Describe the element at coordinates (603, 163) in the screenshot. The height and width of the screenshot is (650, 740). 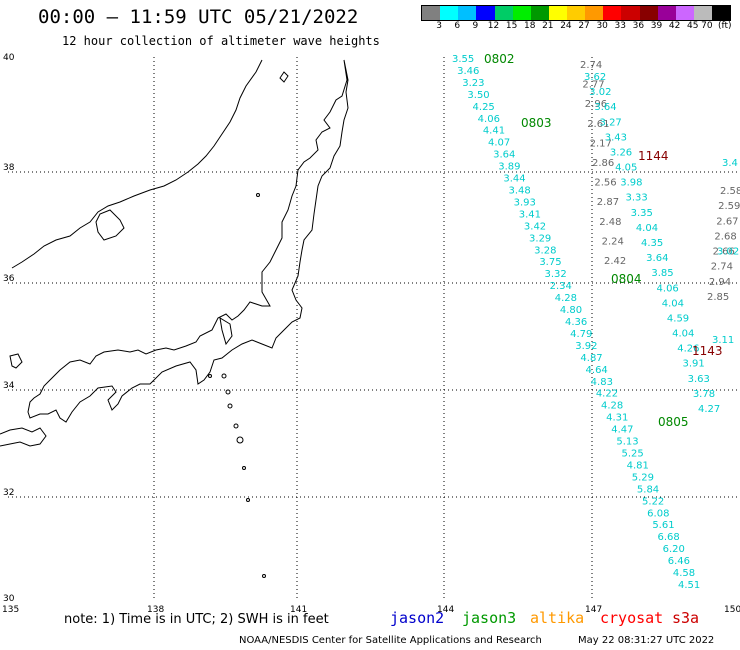
I see `wave-height-value: 2.86` at that location.